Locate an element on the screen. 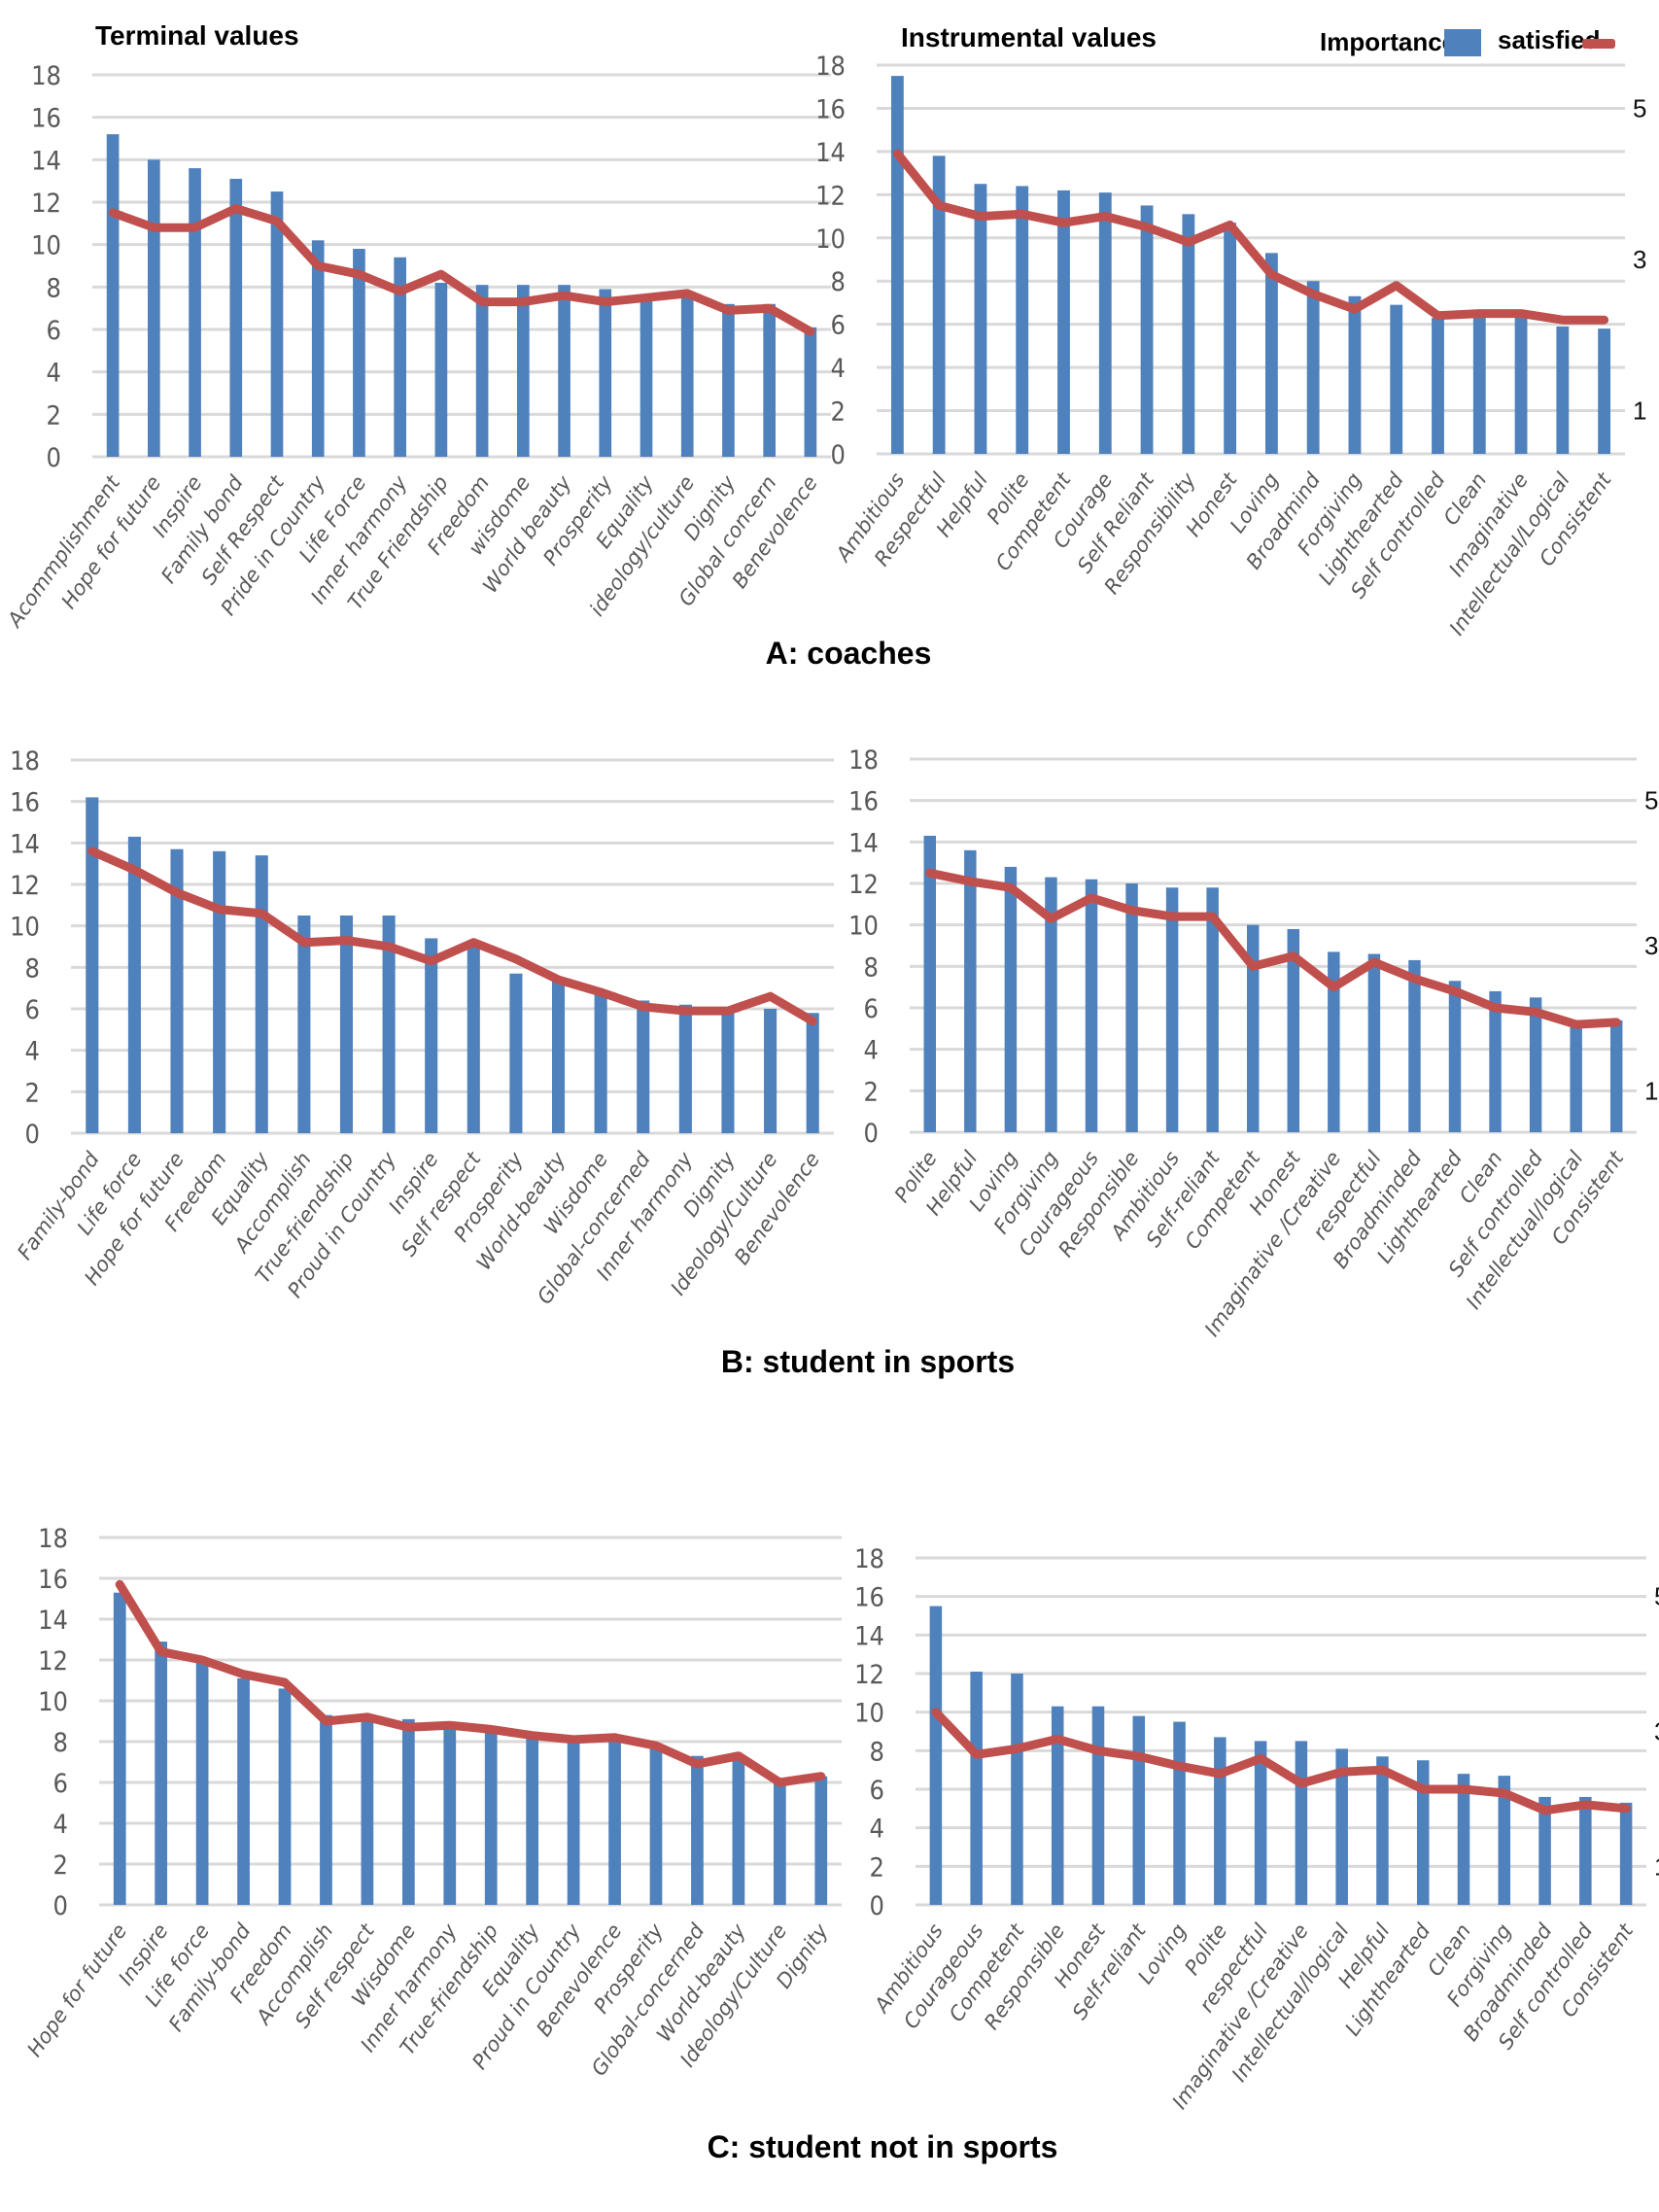  x-tick-label: Hope for future is located at coordinates (76, 1990).